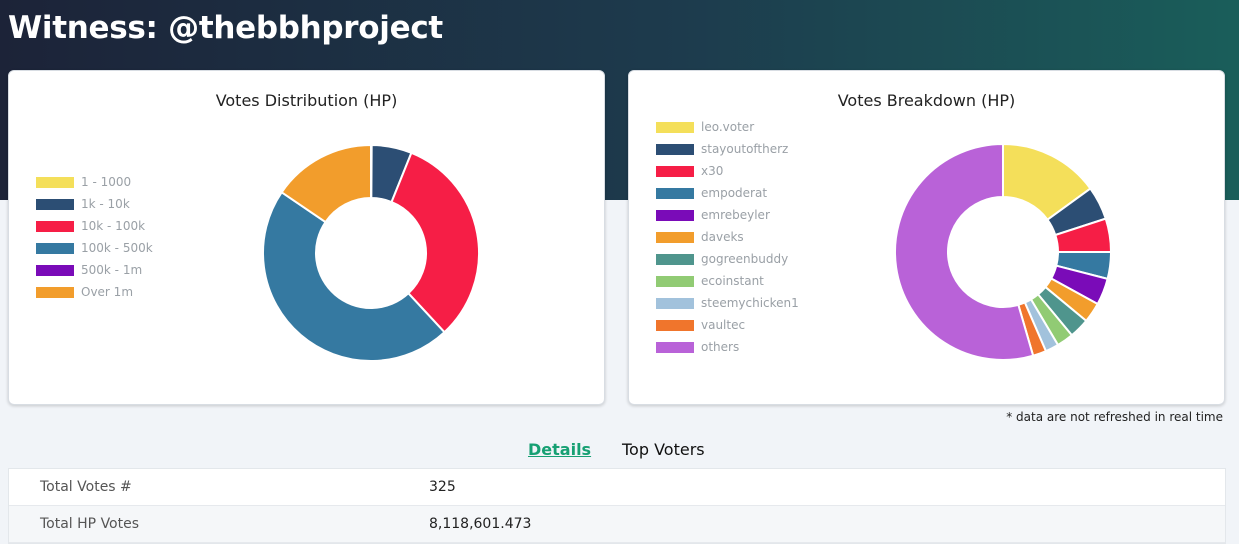 Image resolution: width=1239 pixels, height=544 pixels. What do you see at coordinates (354, 276) in the screenshot?
I see `distribution-slice-100k-500k` at bounding box center [354, 276].